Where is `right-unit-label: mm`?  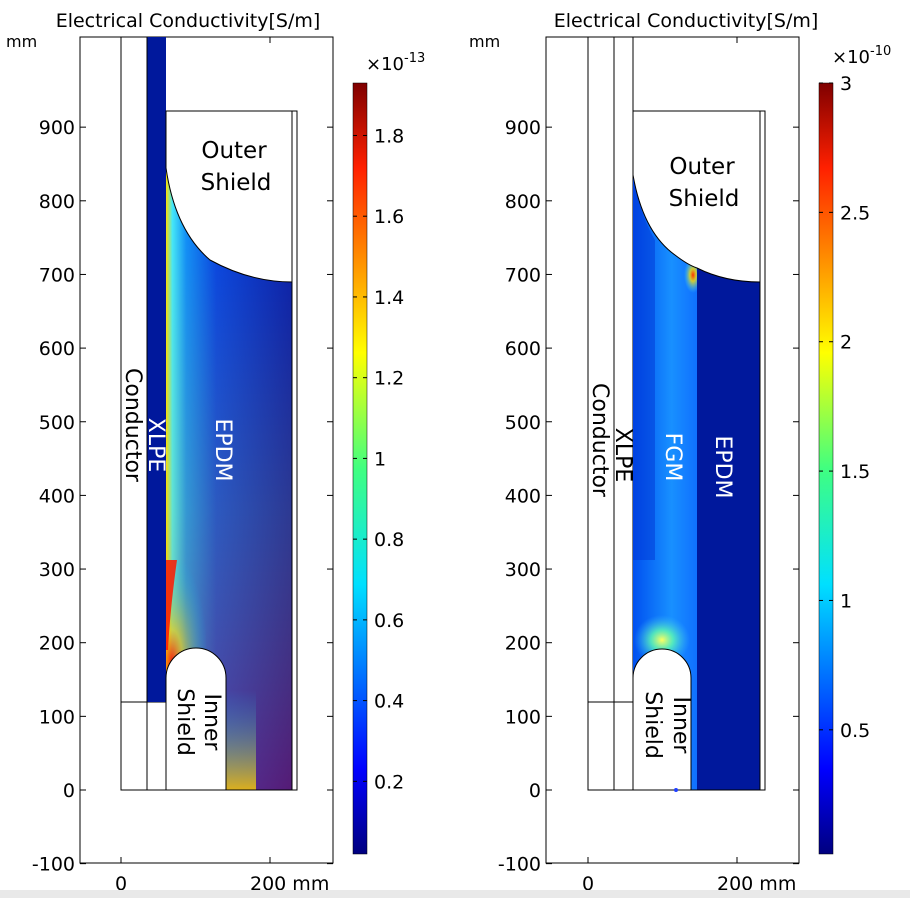
right-unit-label: mm is located at coordinates (484, 41).